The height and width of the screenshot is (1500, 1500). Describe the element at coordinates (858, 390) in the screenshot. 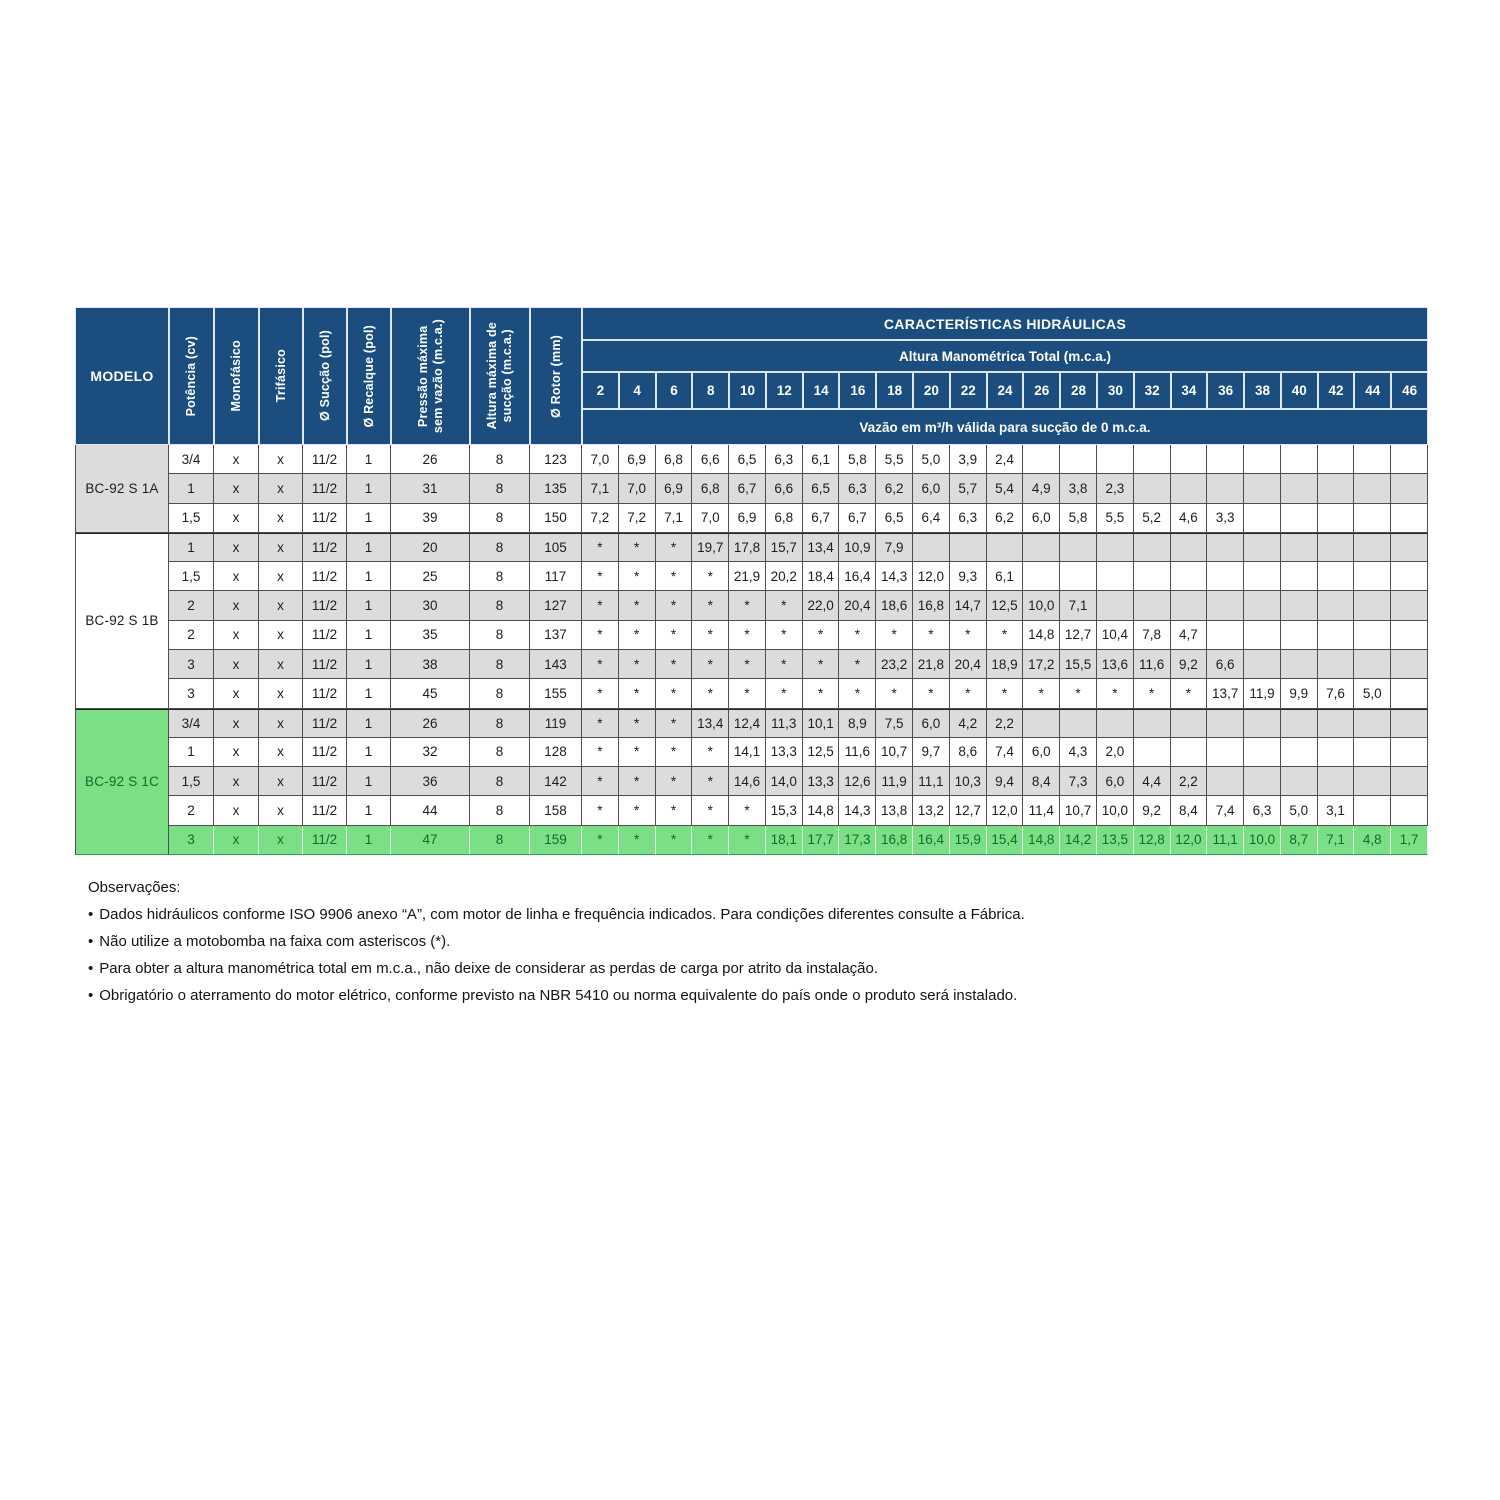

I see `head-col-16: 16` at that location.